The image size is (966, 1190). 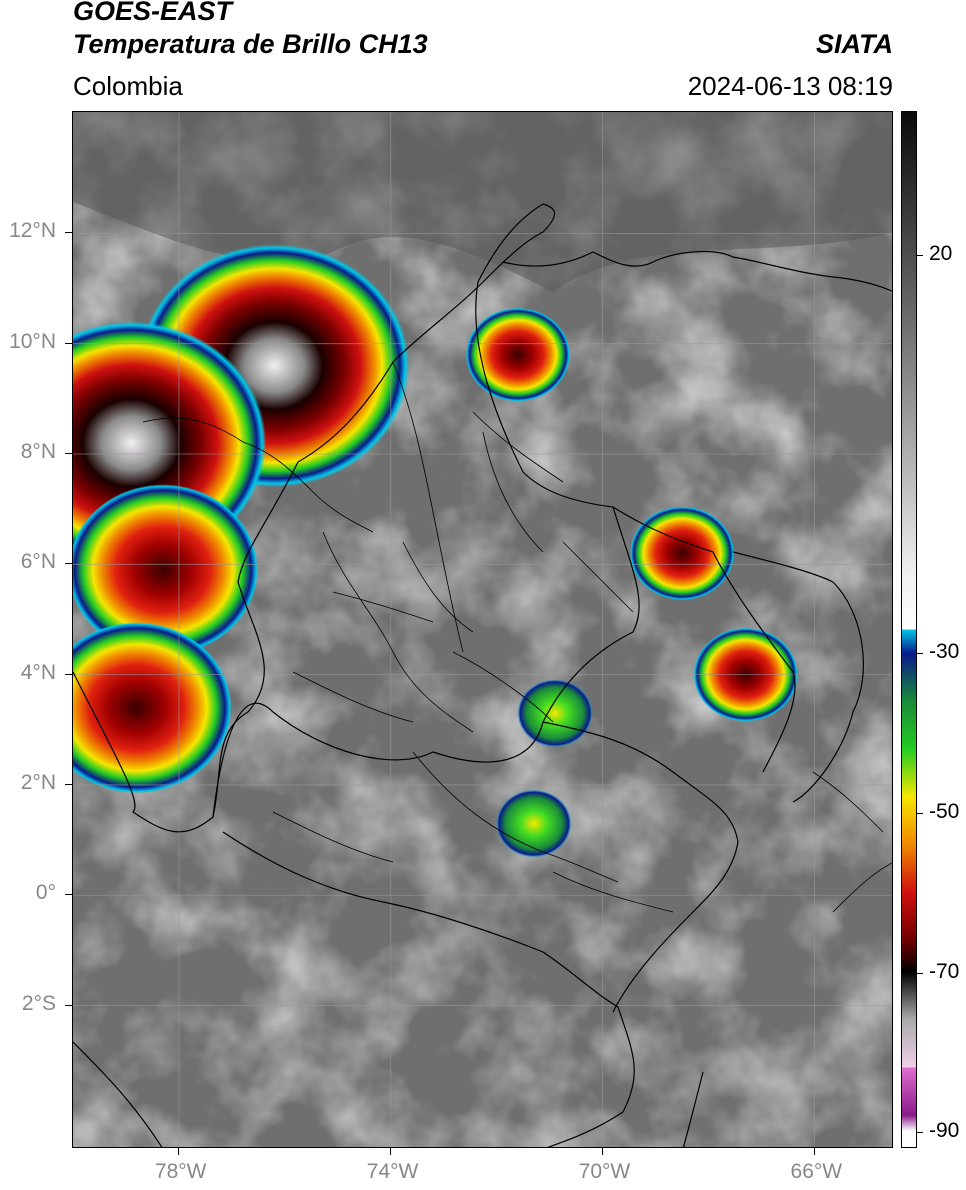 I want to click on storm-cell-guajira, so click(x=517, y=354).